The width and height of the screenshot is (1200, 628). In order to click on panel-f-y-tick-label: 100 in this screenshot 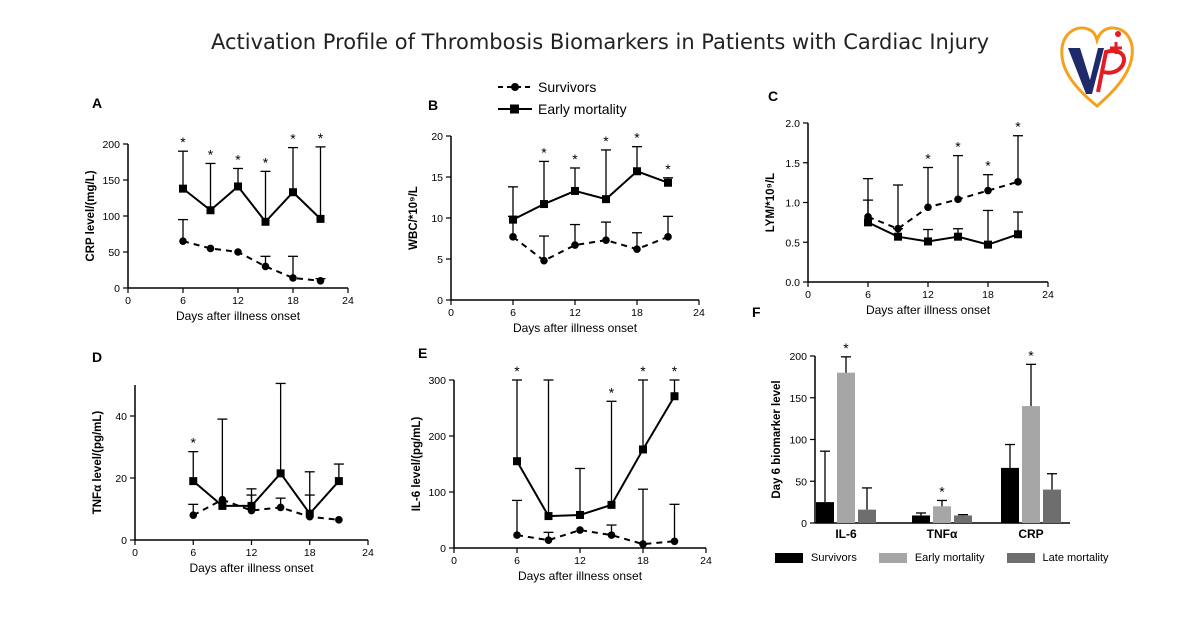, I will do `click(798, 441)`.